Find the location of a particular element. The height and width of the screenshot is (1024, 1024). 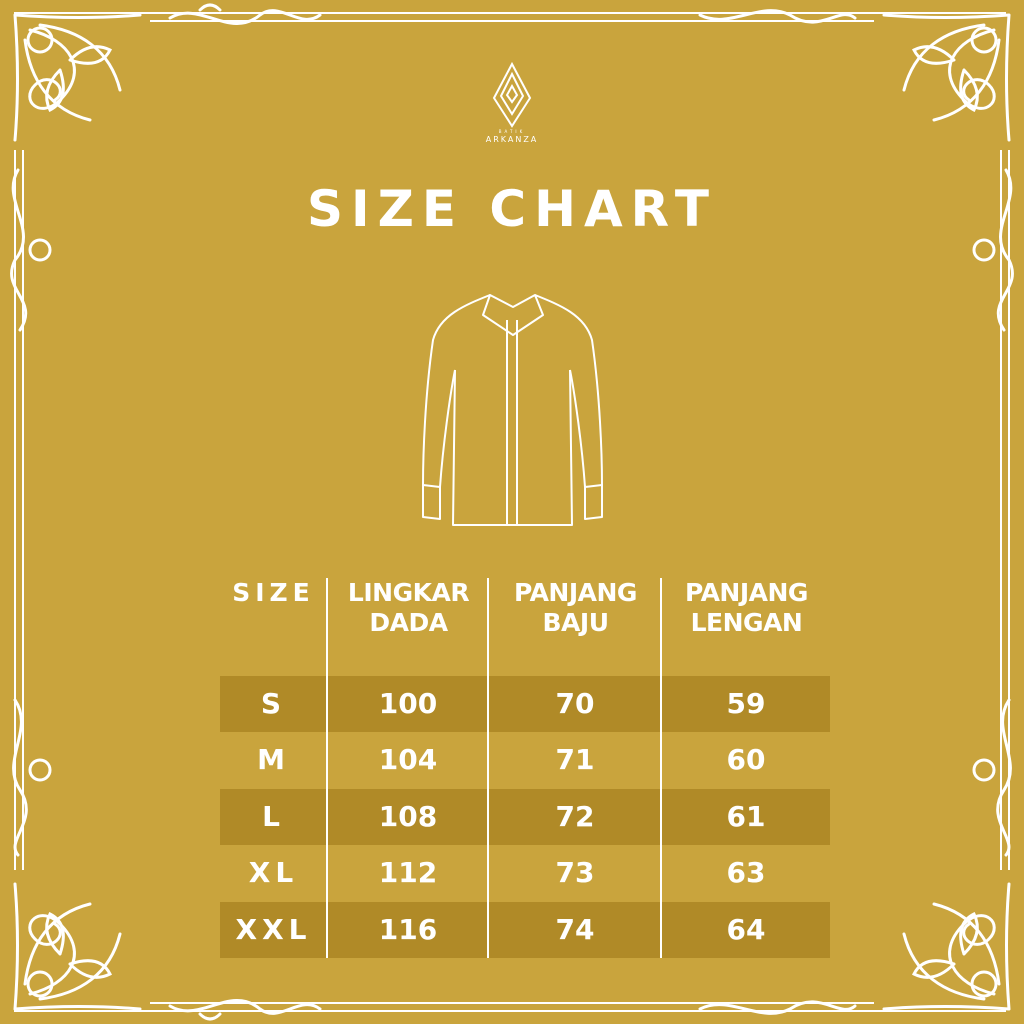

table-cell: 59 is located at coordinates (746, 703).